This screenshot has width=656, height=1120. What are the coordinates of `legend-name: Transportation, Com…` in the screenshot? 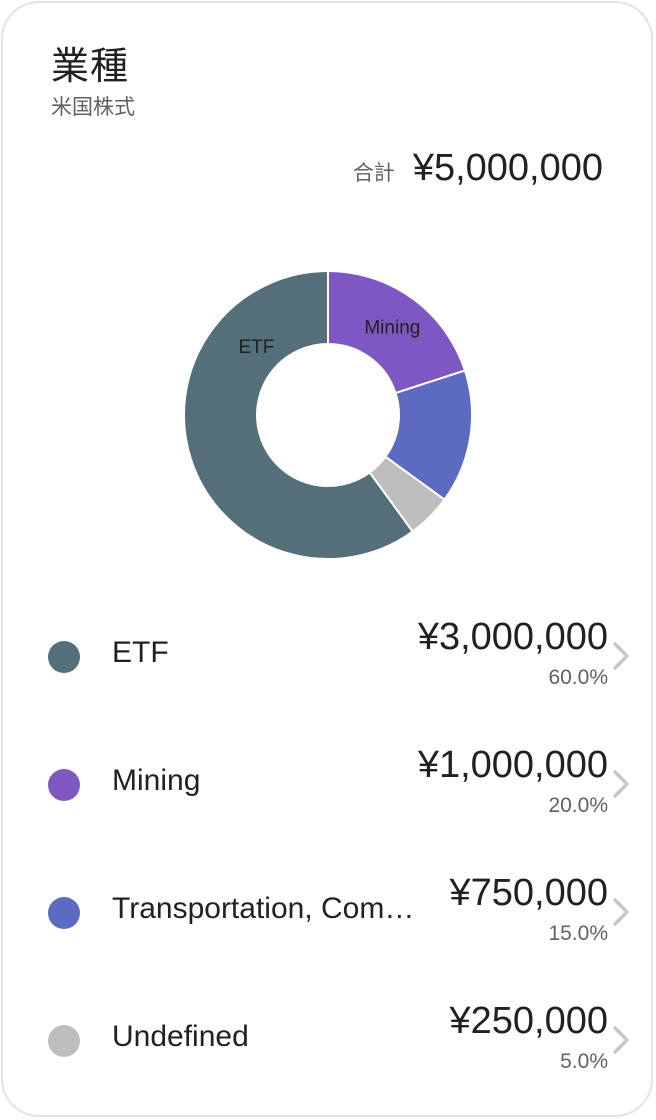 It's located at (263, 908).